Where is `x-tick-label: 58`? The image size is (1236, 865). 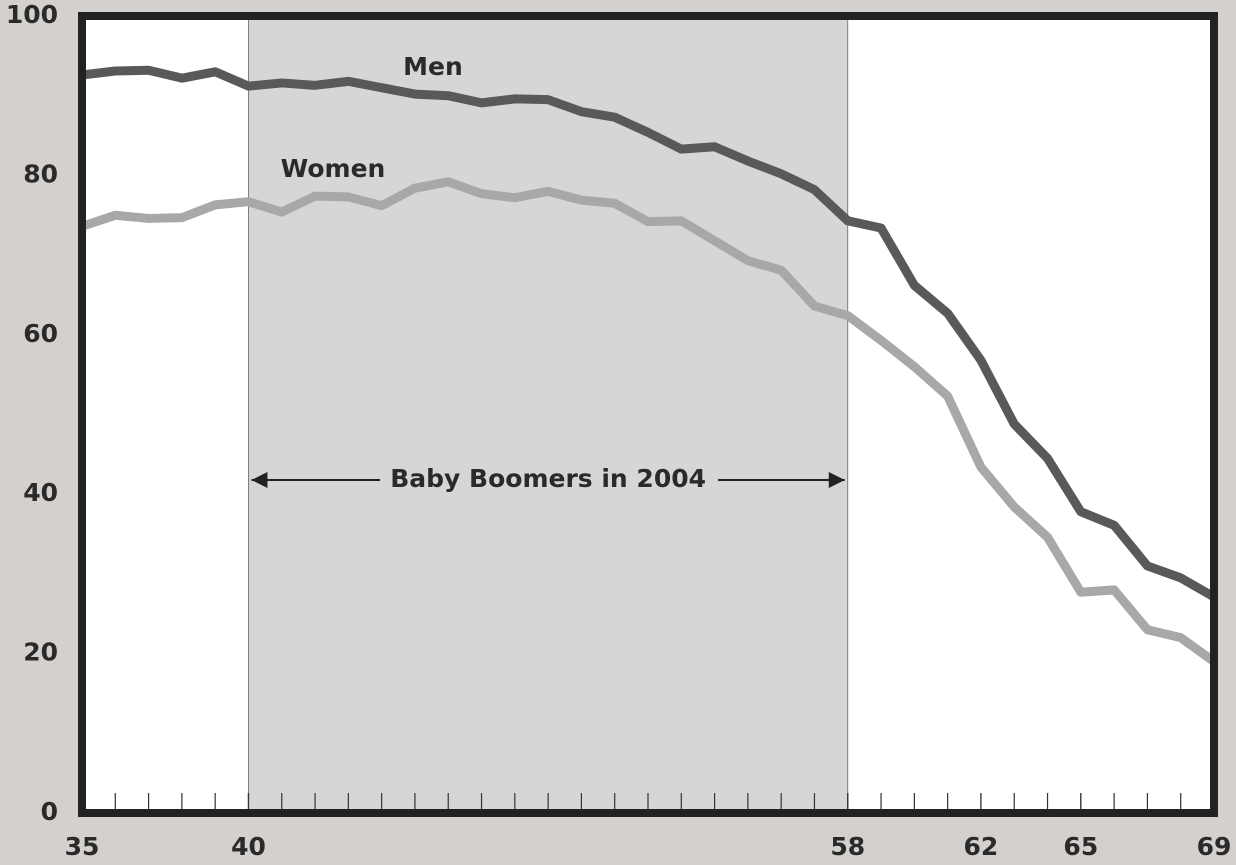
x-tick-label: 58 is located at coordinates (847, 846).